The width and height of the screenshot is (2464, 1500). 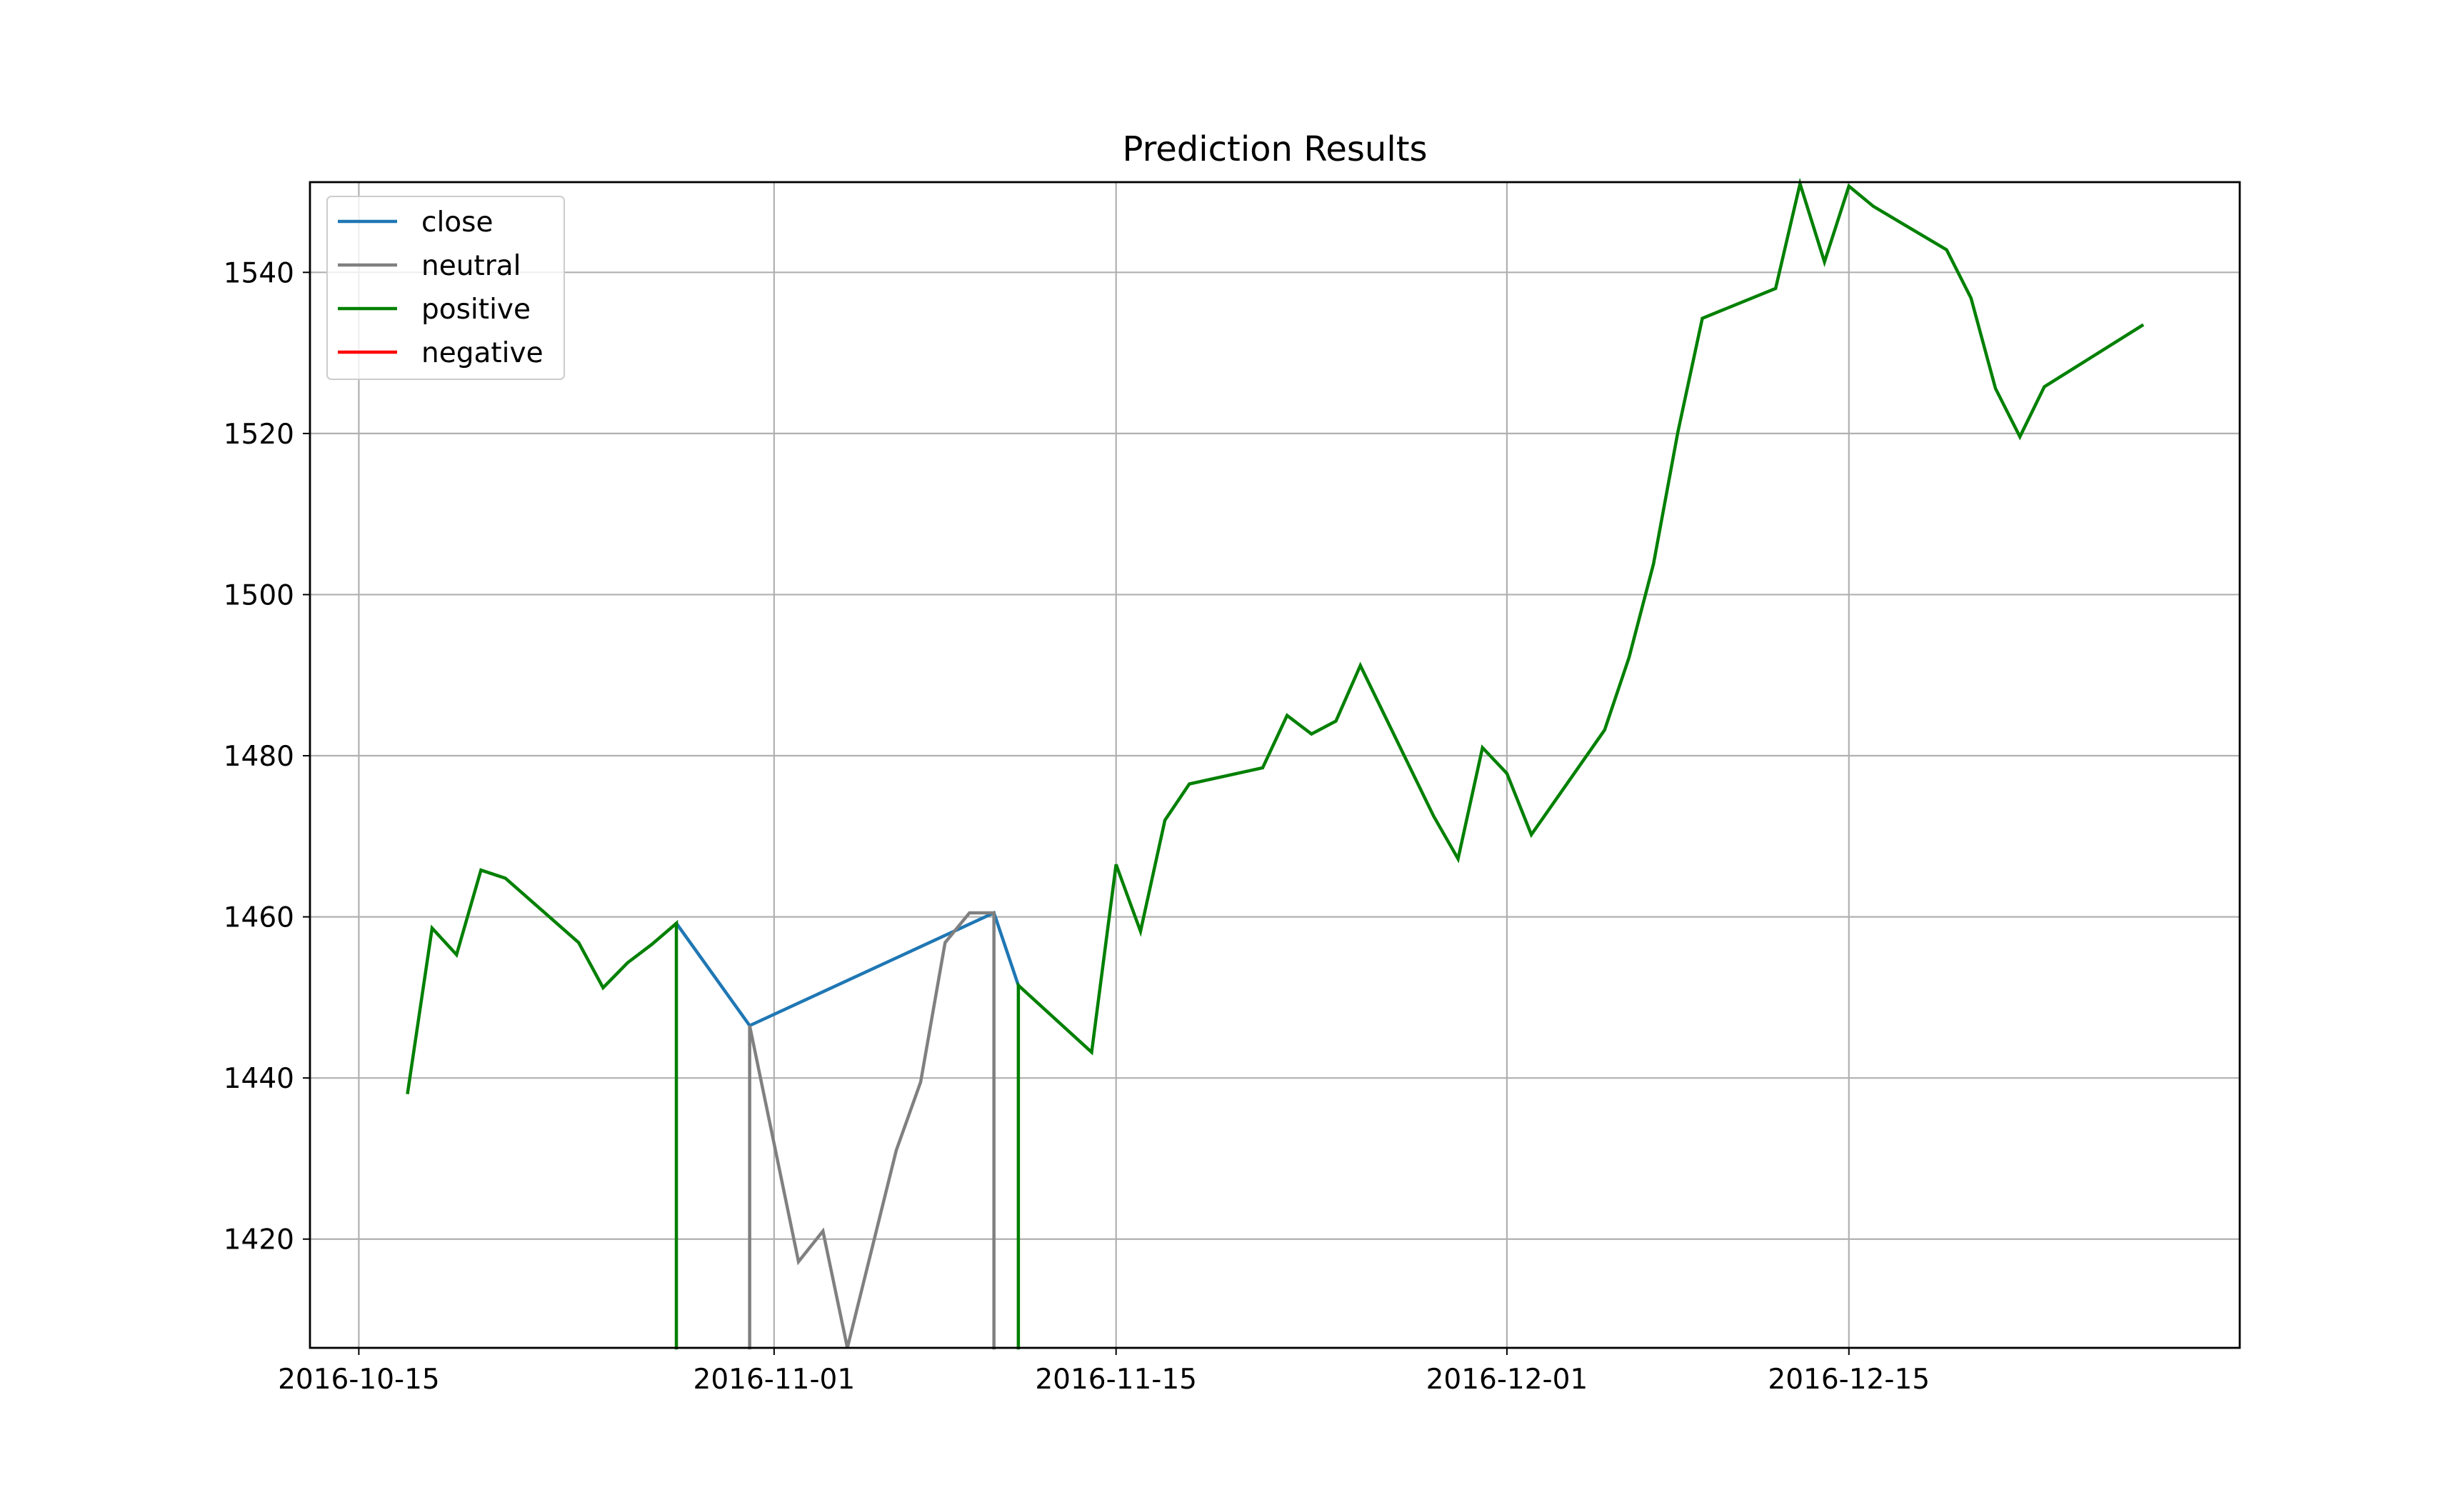 What do you see at coordinates (1849, 1380) in the screenshot?
I see `x-tick-label-4: 2016-12-15` at bounding box center [1849, 1380].